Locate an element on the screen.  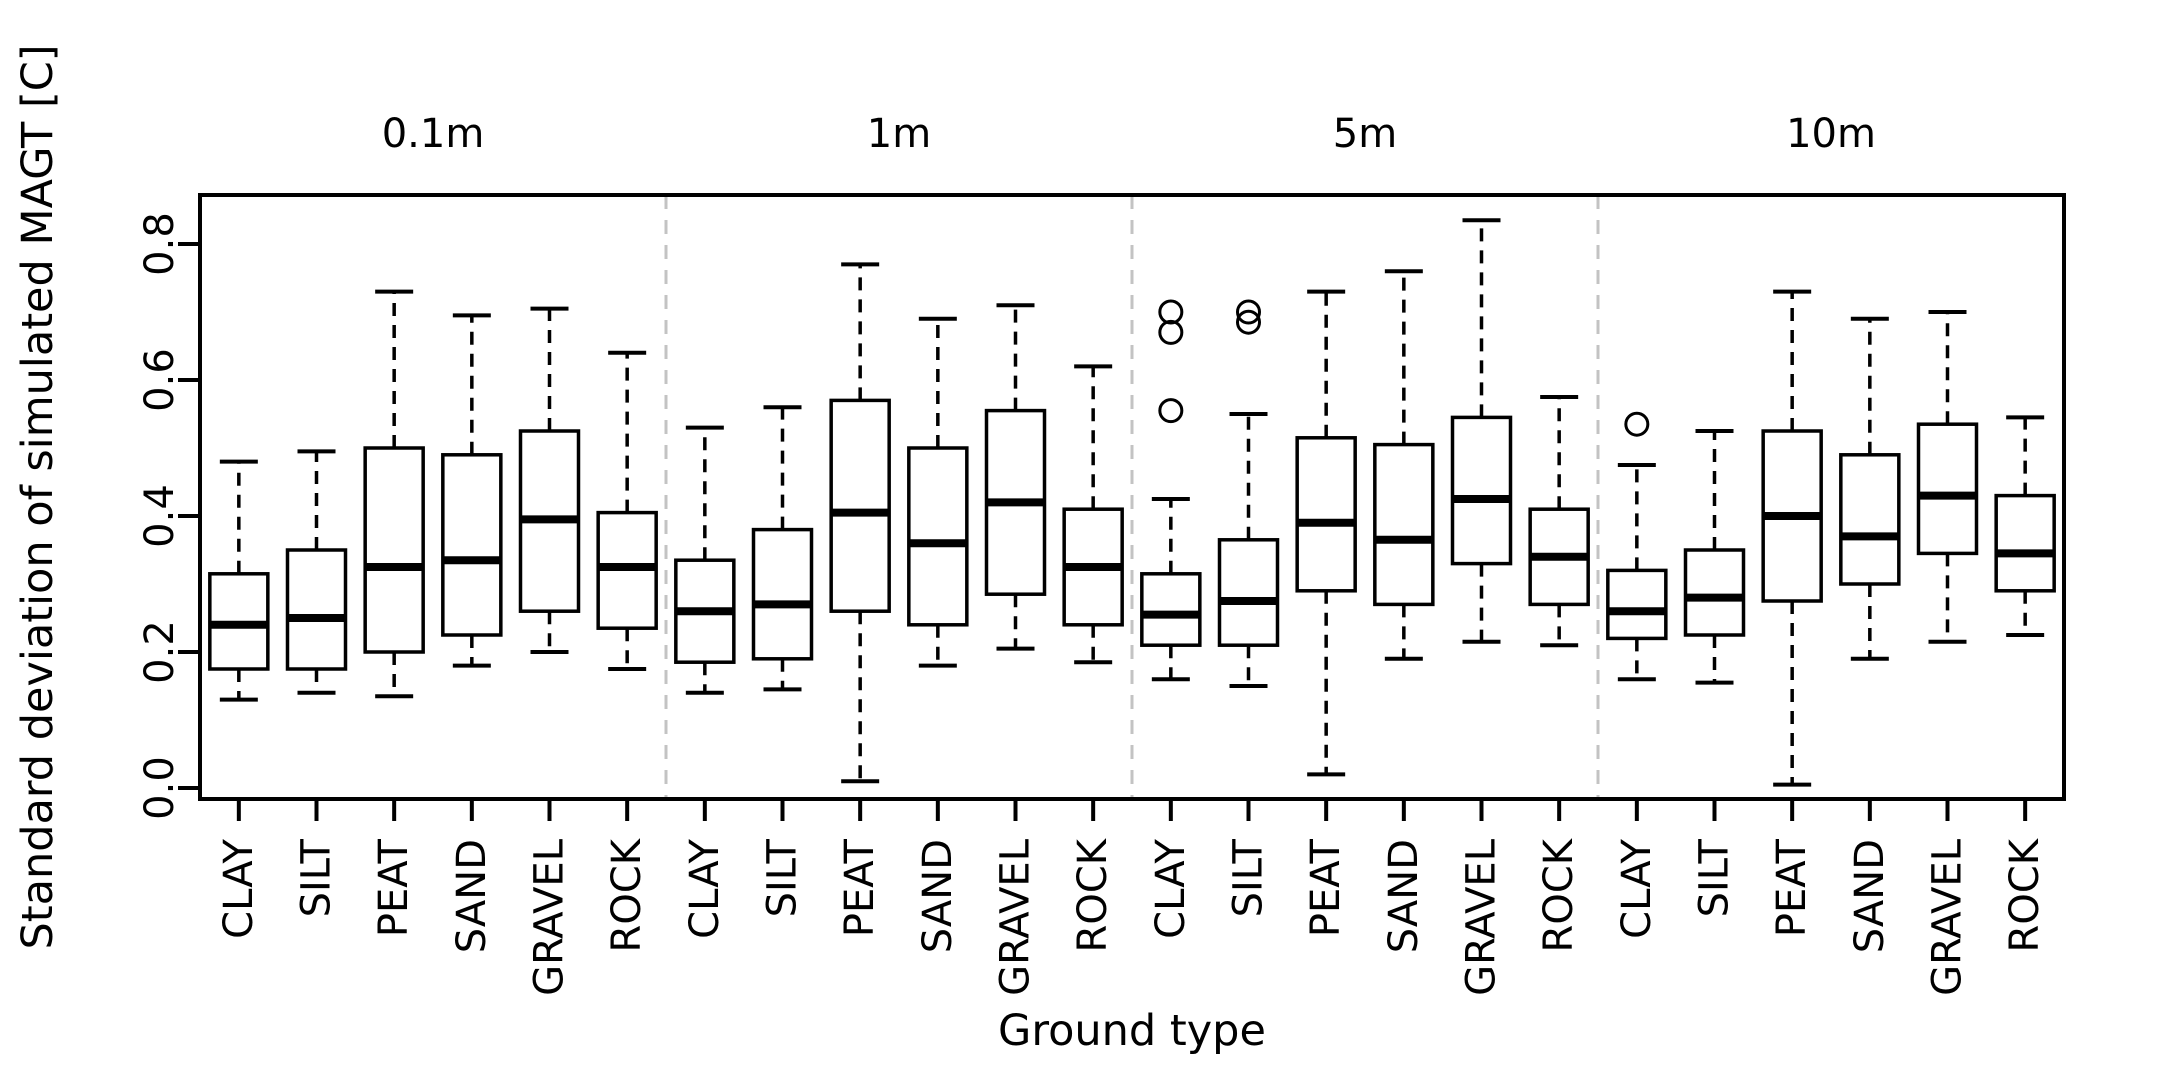
x-tick-label-SILT-1m: SILT is located at coordinates (783, 877).